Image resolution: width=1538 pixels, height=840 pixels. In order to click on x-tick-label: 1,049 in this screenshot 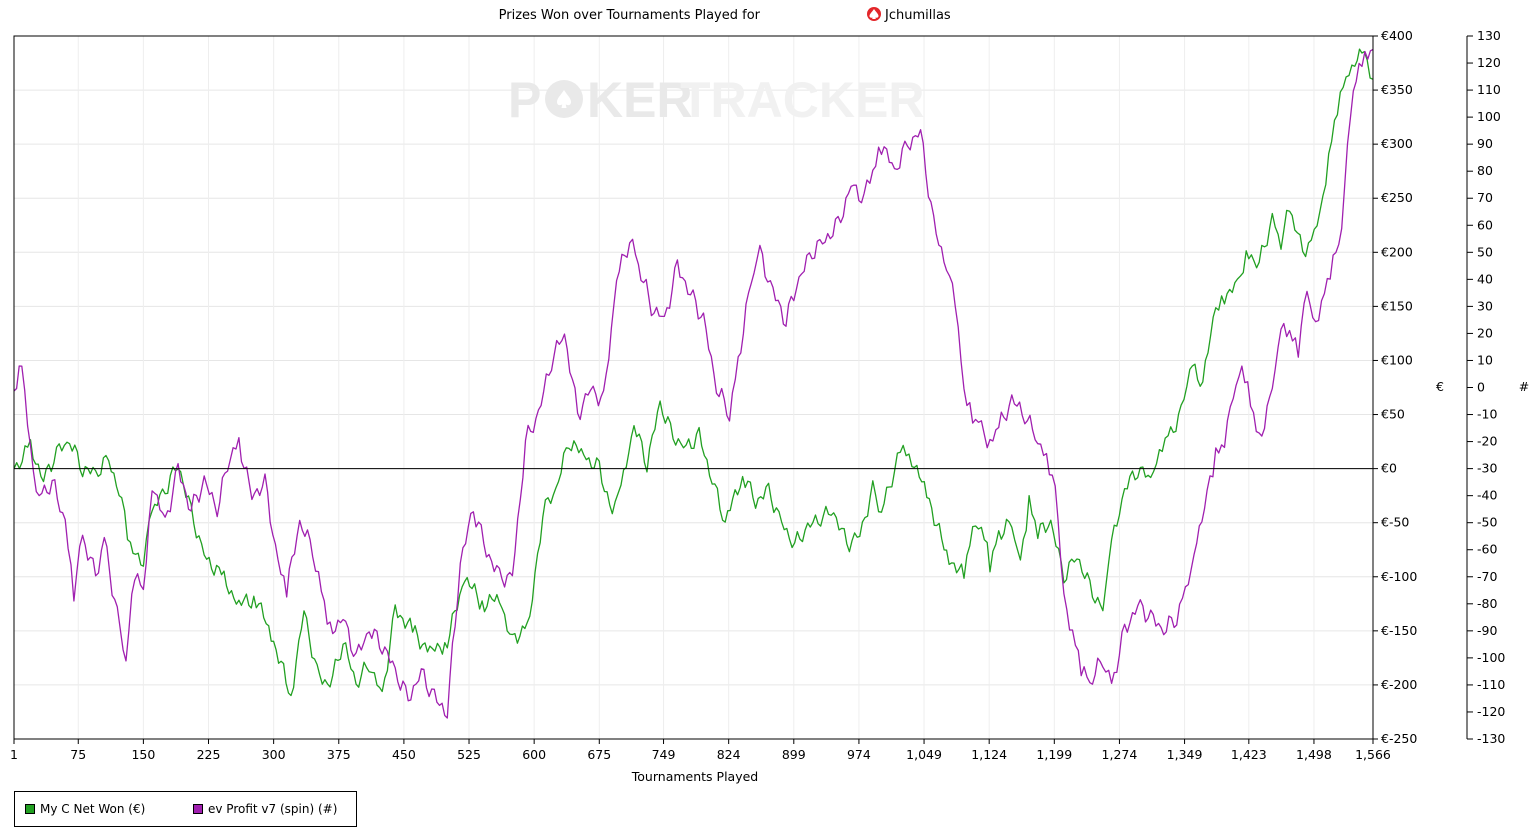, I will do `click(924, 754)`.